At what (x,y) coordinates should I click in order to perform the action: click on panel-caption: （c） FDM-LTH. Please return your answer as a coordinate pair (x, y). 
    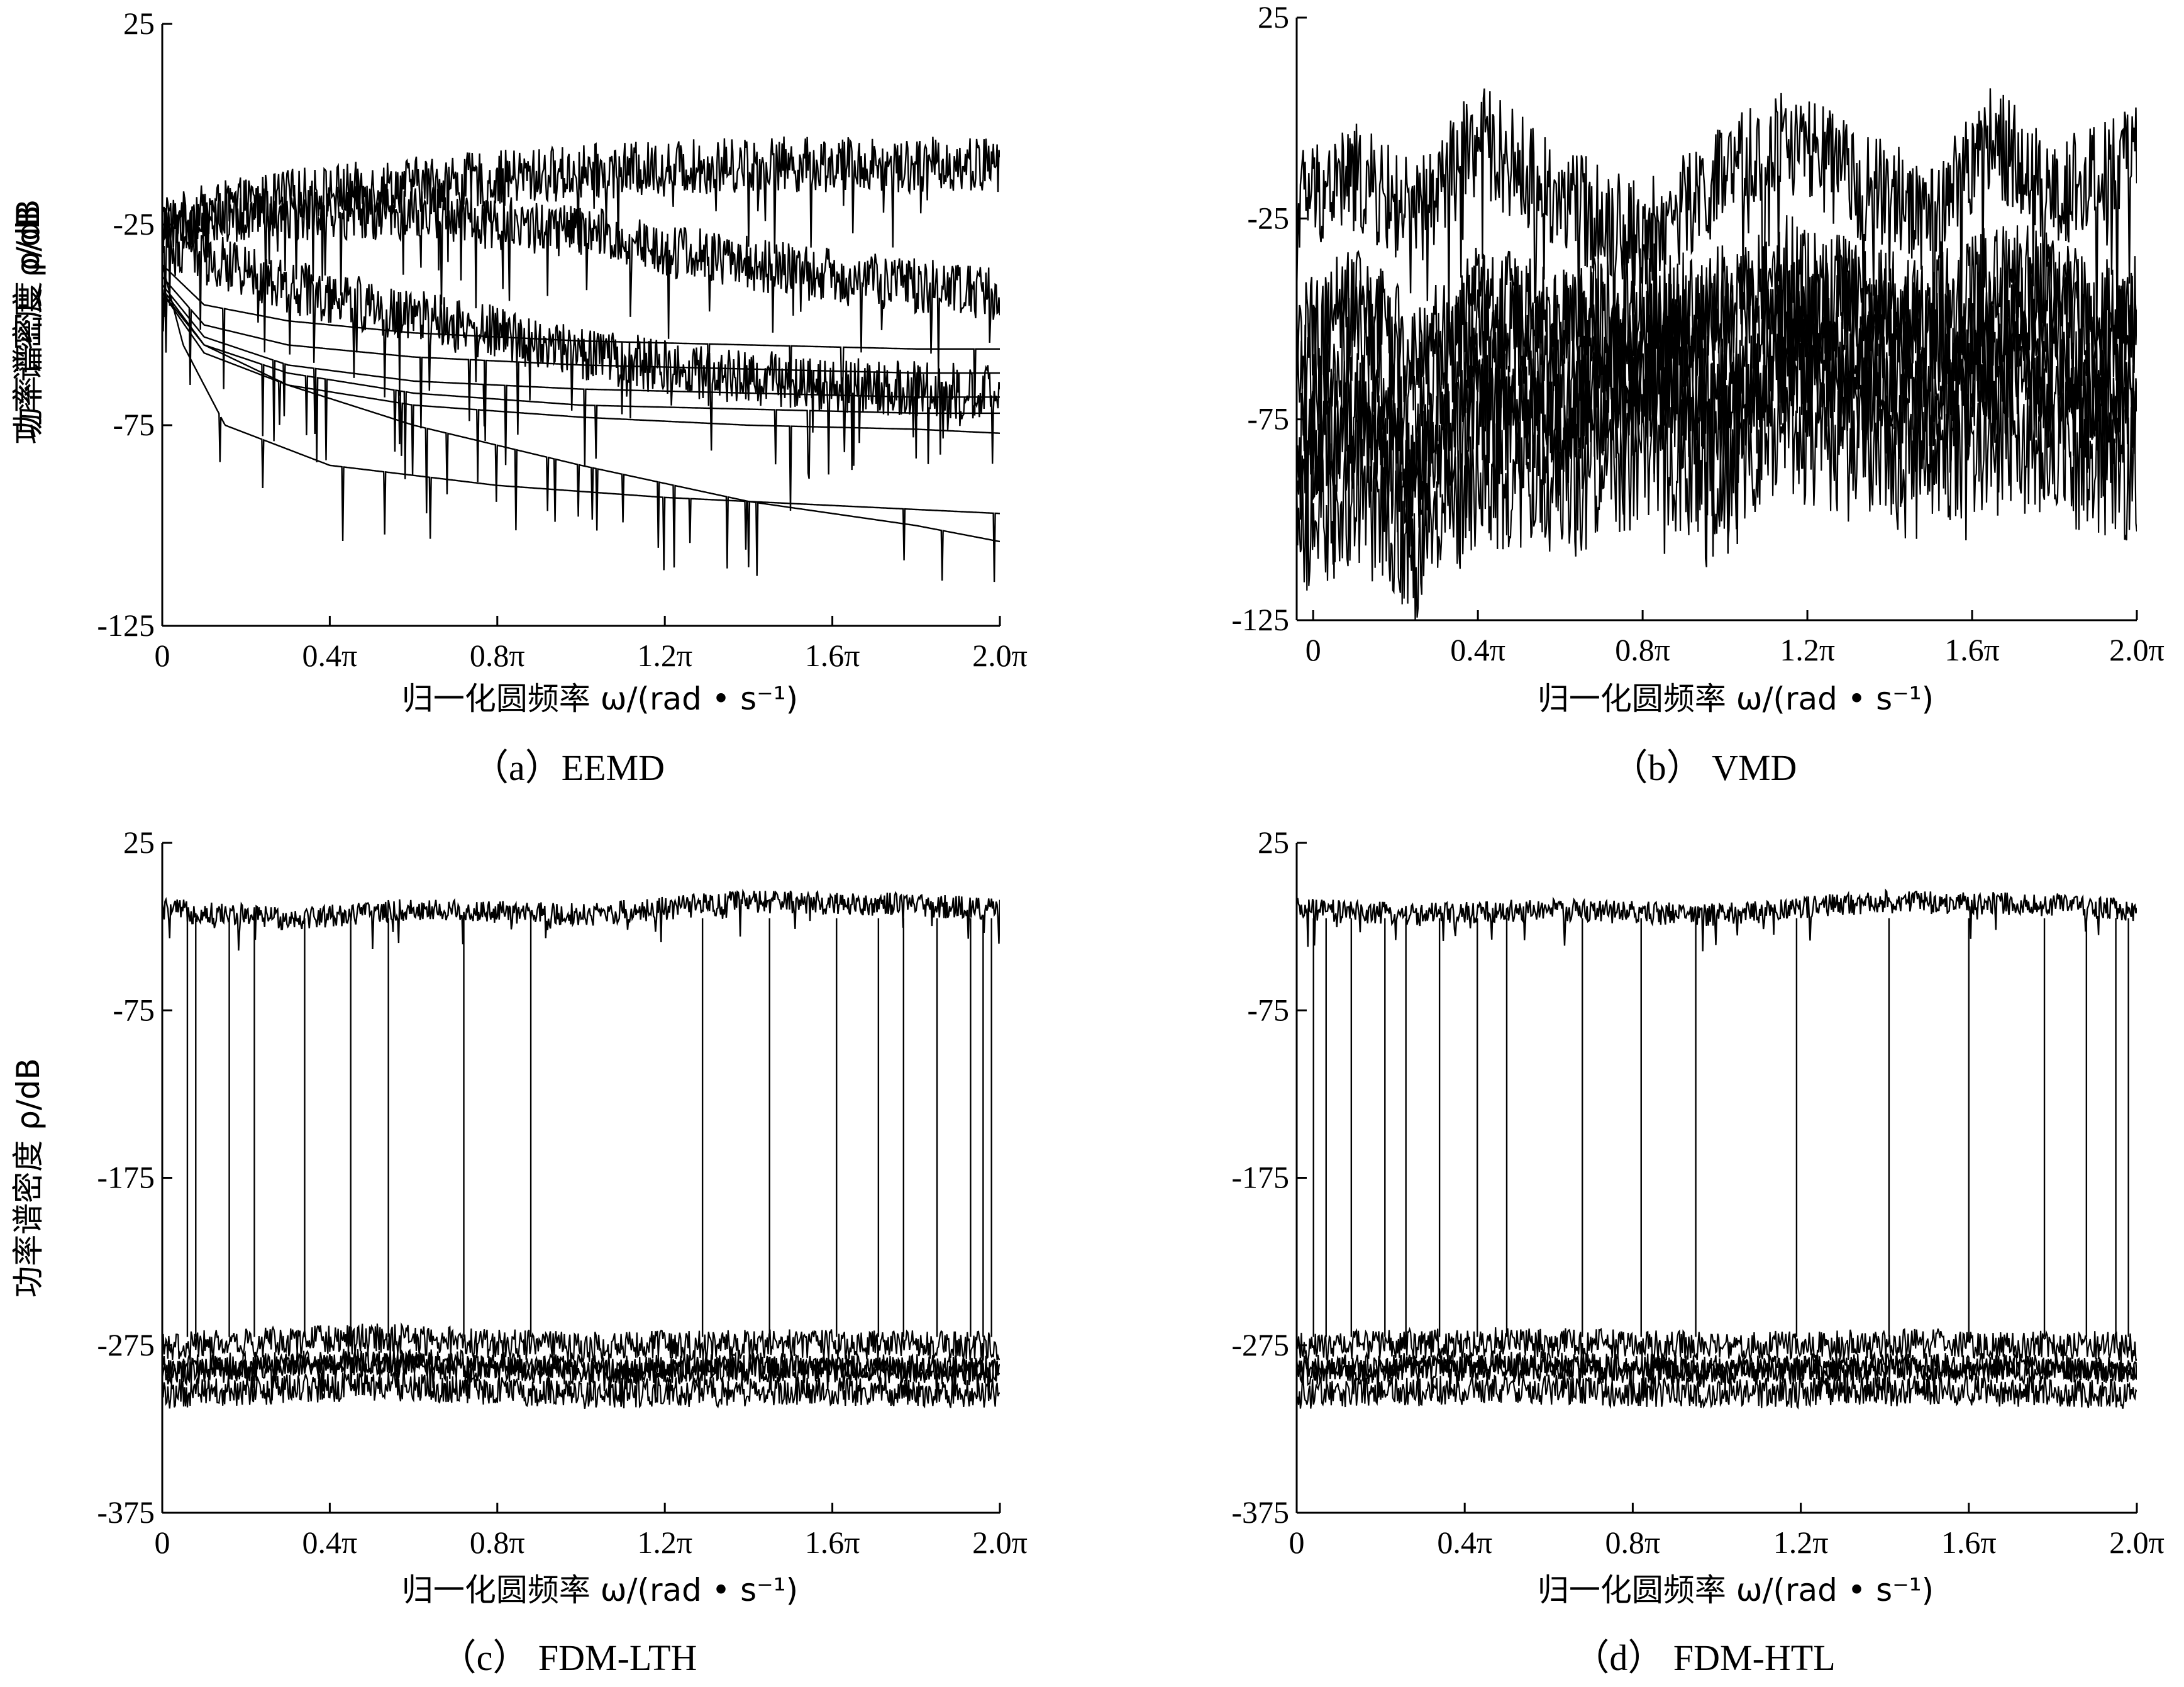
    Looking at the image, I should click on (568, 1657).